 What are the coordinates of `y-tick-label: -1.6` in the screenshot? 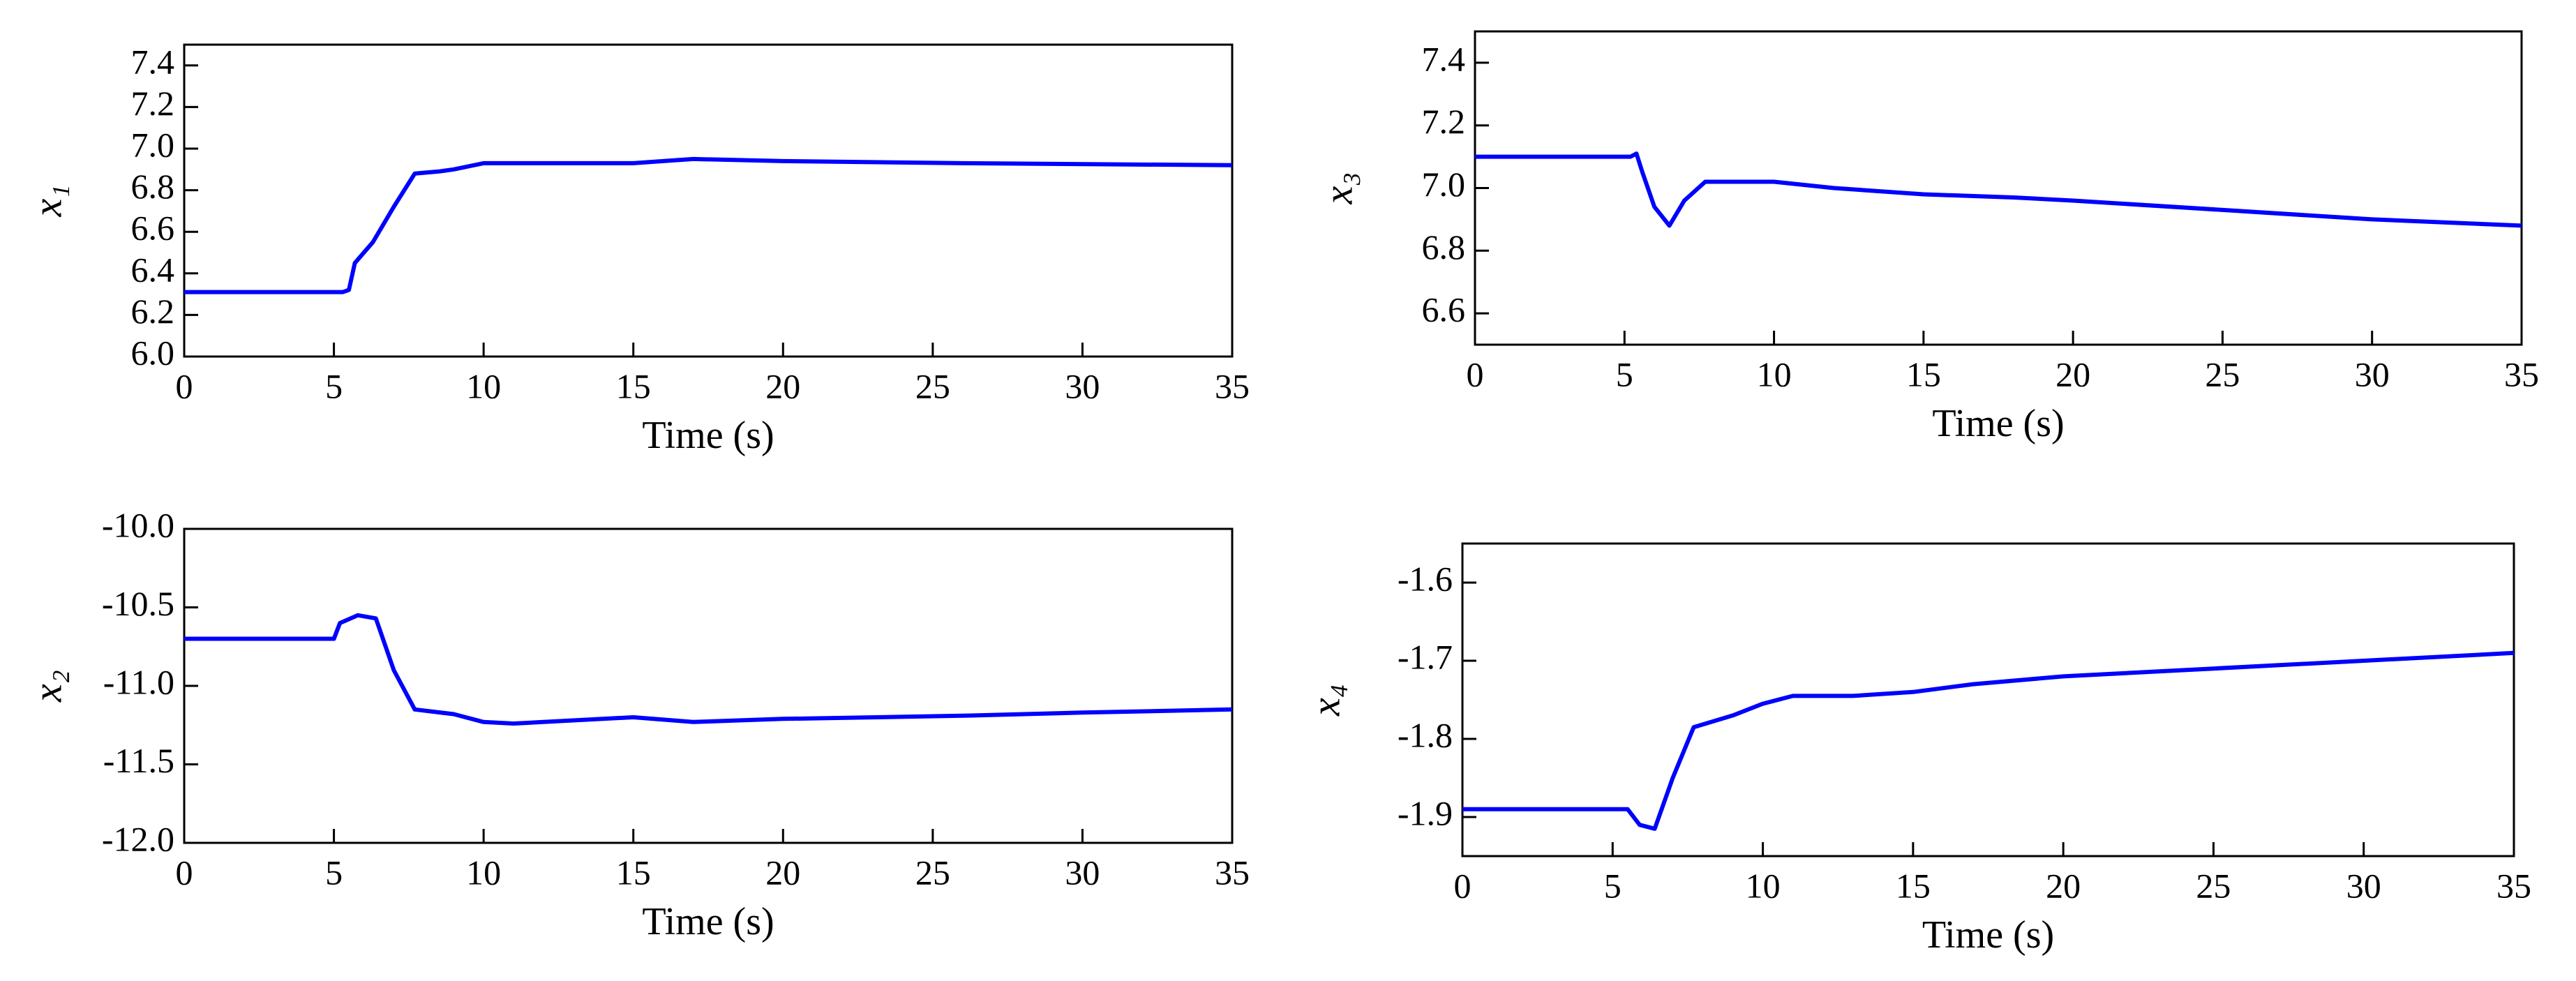 It's located at (1425, 578).